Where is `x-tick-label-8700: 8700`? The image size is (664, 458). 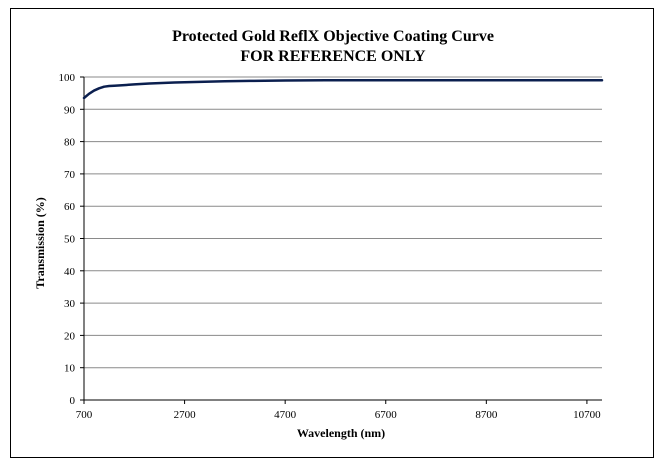 x-tick-label-8700: 8700 is located at coordinates (486, 415).